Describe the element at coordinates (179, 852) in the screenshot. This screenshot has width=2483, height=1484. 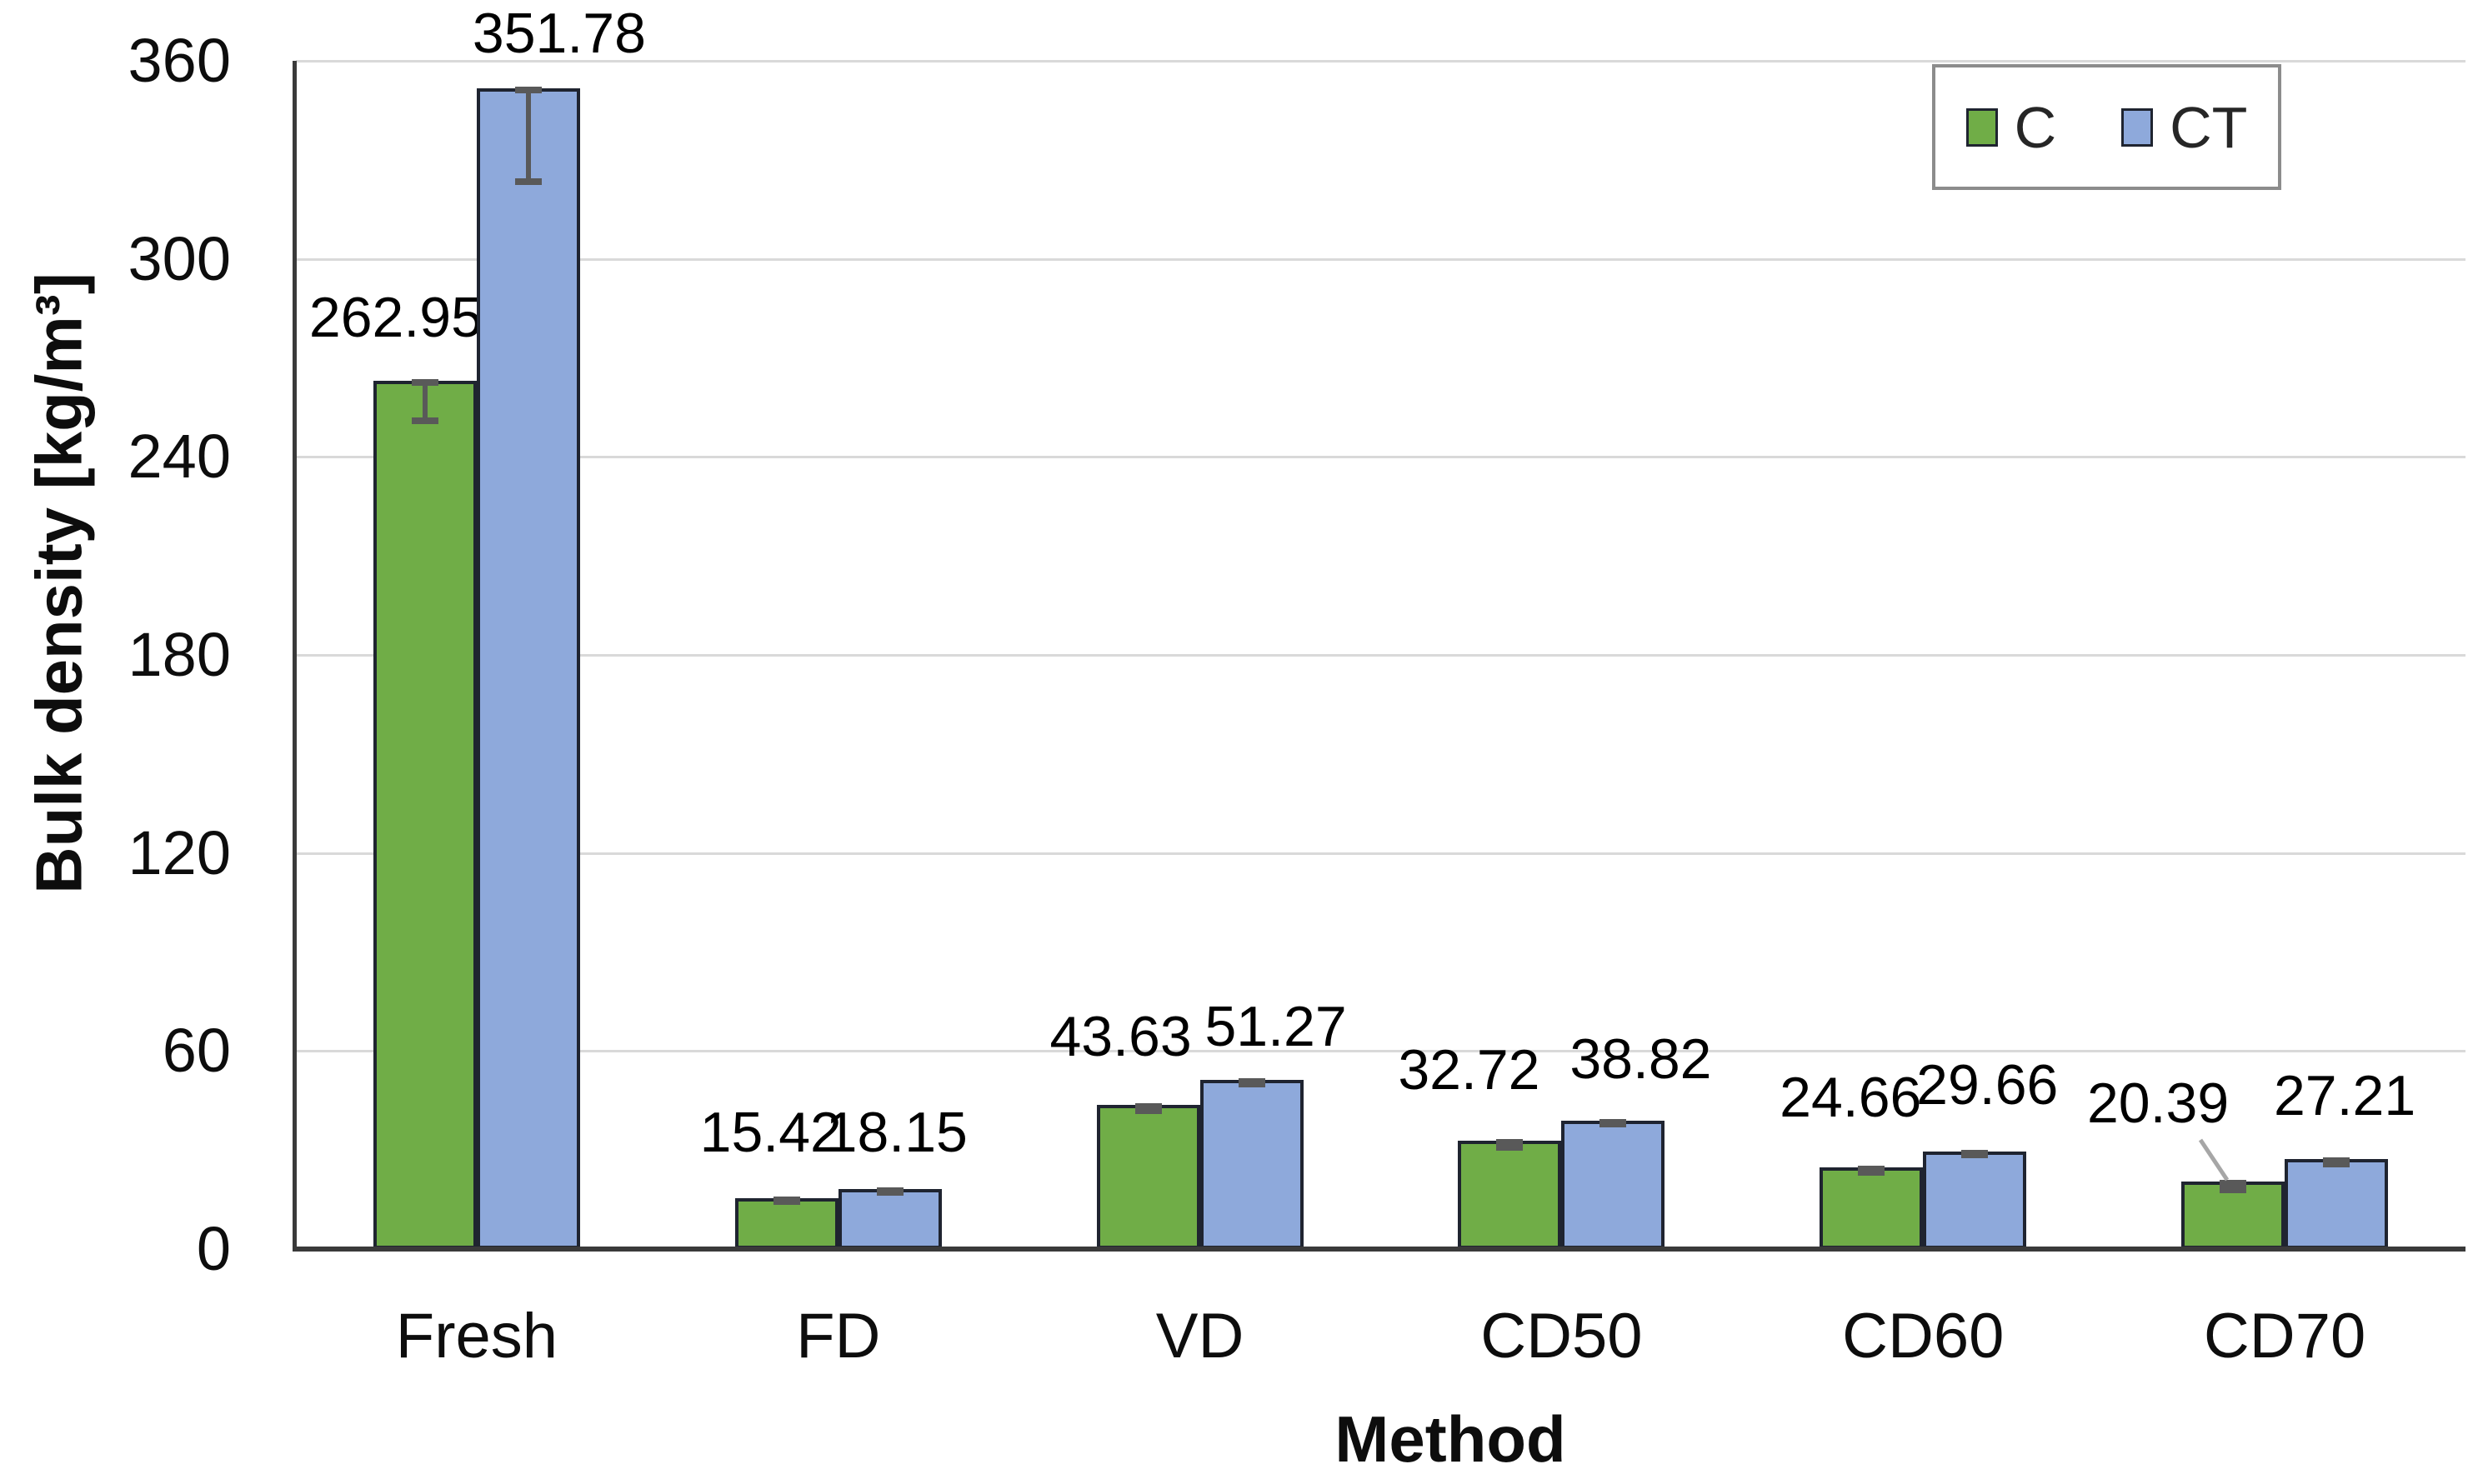
I see `y-tick-label-120: 120` at that location.